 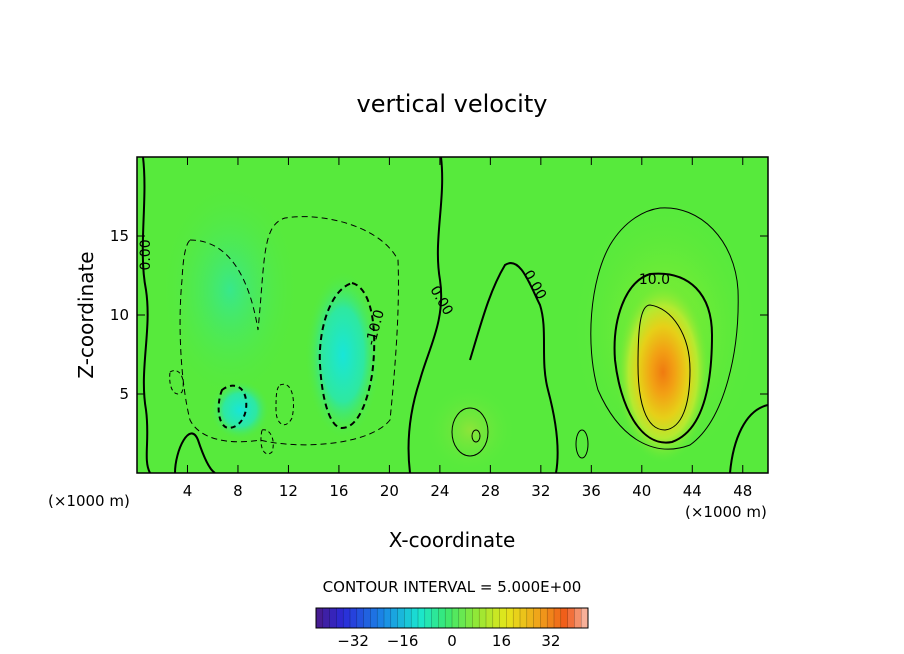 What do you see at coordinates (176, 382) in the screenshot?
I see `contour-minus-small-b` at bounding box center [176, 382].